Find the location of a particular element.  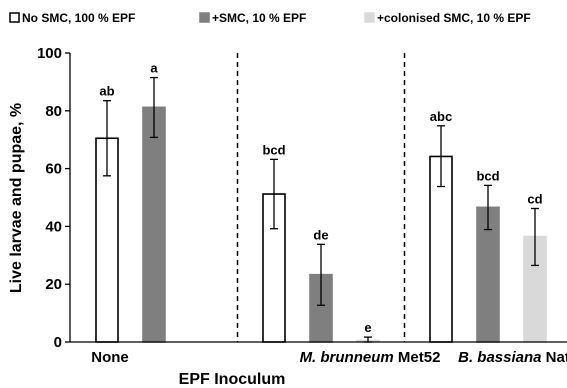

significance-label: abc is located at coordinates (441, 116).